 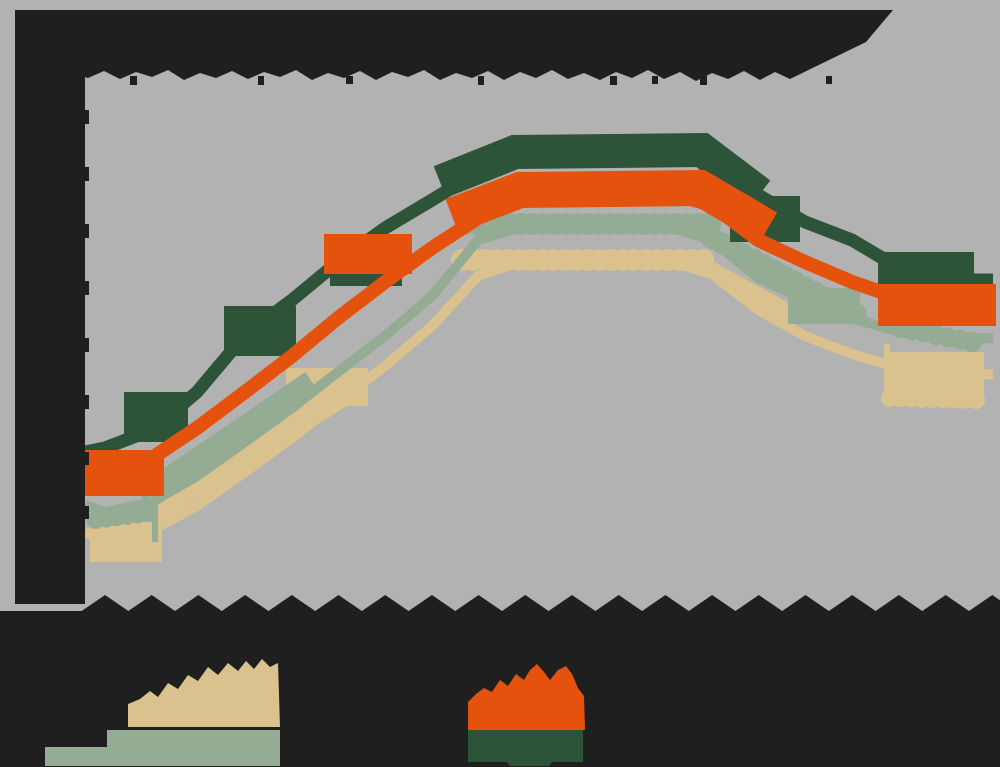 What do you see at coordinates (525, 748) in the screenshot?
I see `legend-label-blob-green` at bounding box center [525, 748].